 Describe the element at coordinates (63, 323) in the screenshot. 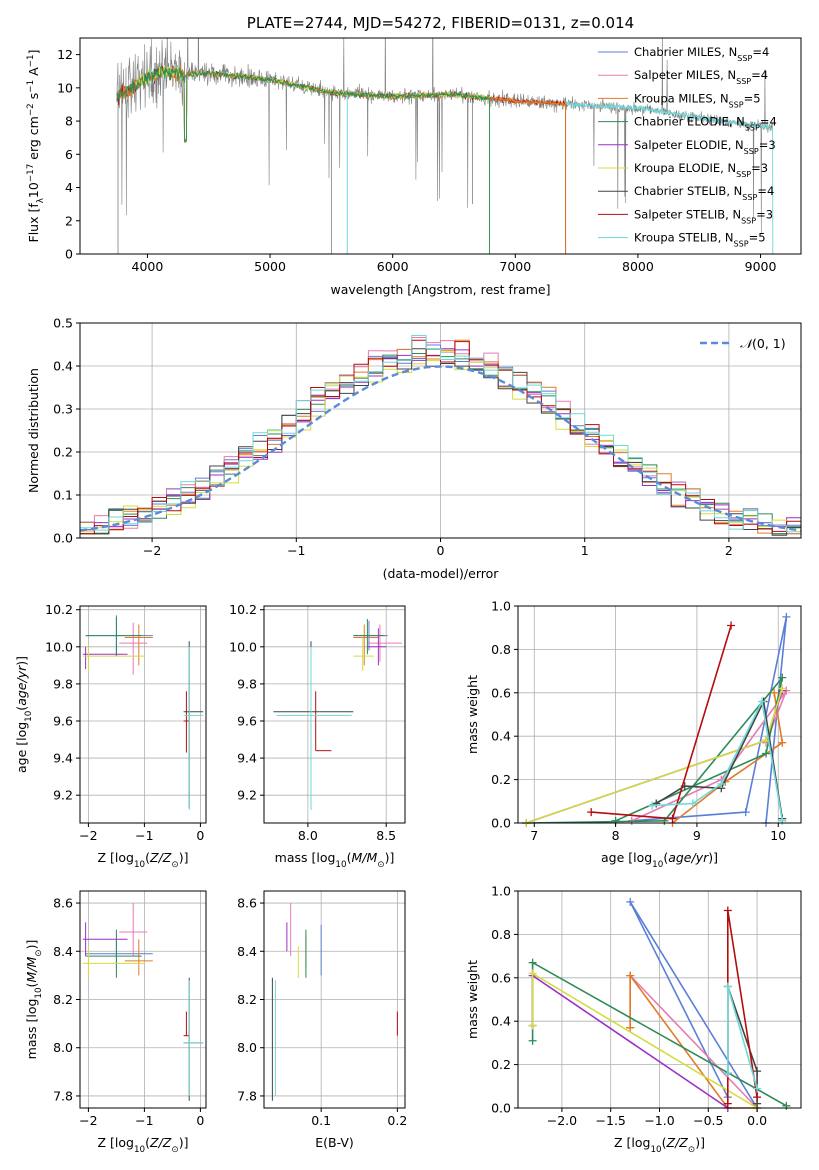

I see `y-tick-label: 0.5` at that location.